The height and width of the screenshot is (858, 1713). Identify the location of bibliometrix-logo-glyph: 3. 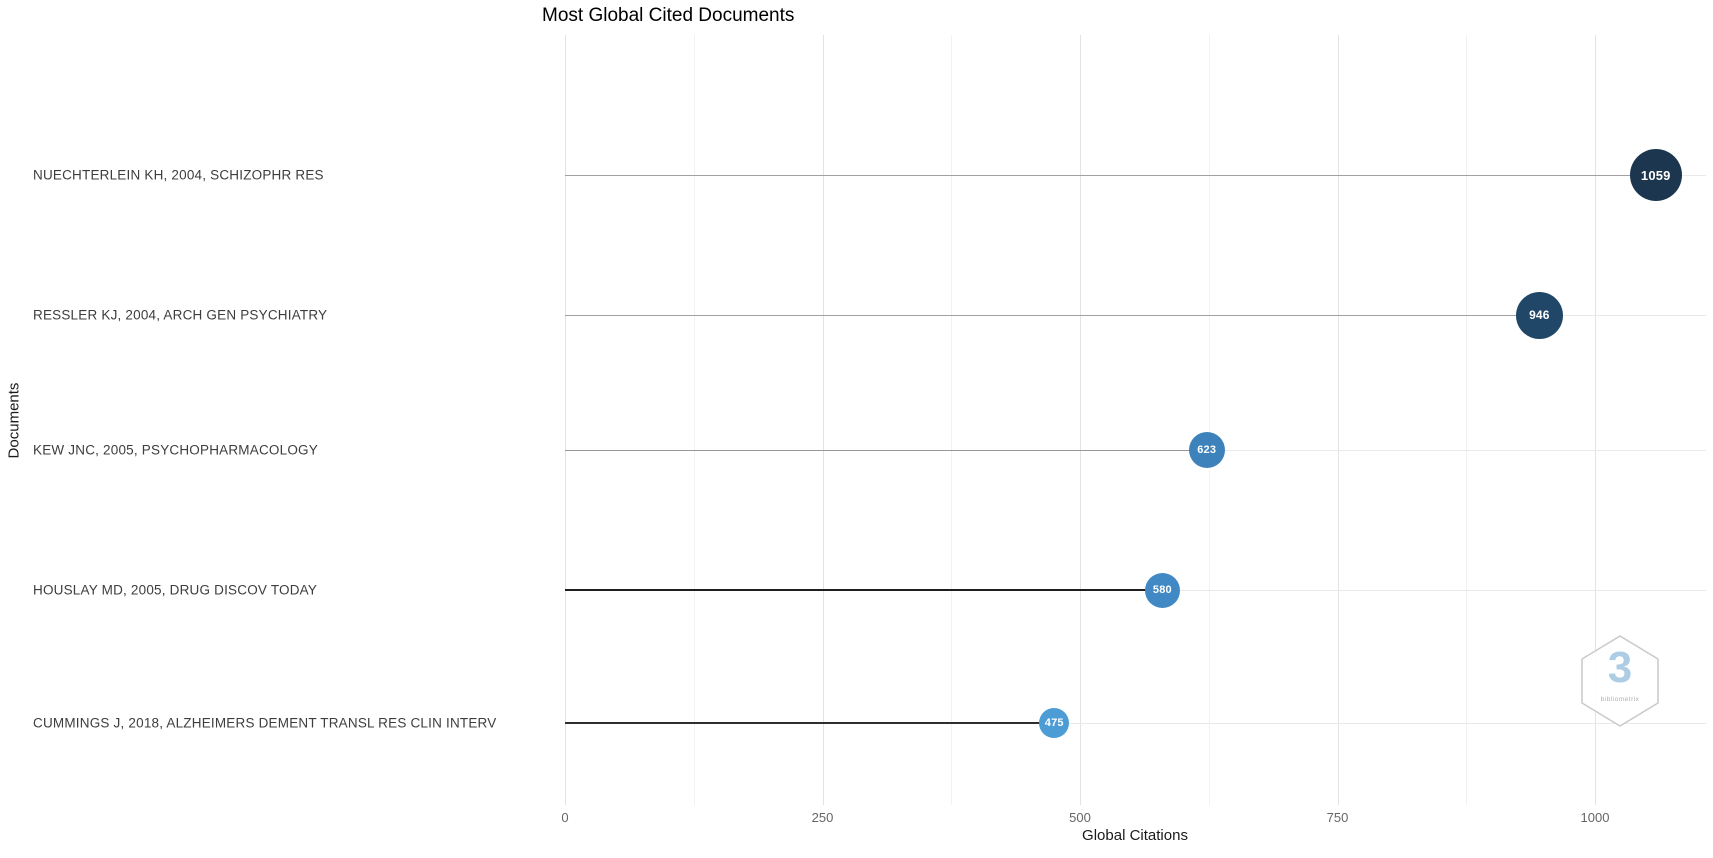
(1620, 667).